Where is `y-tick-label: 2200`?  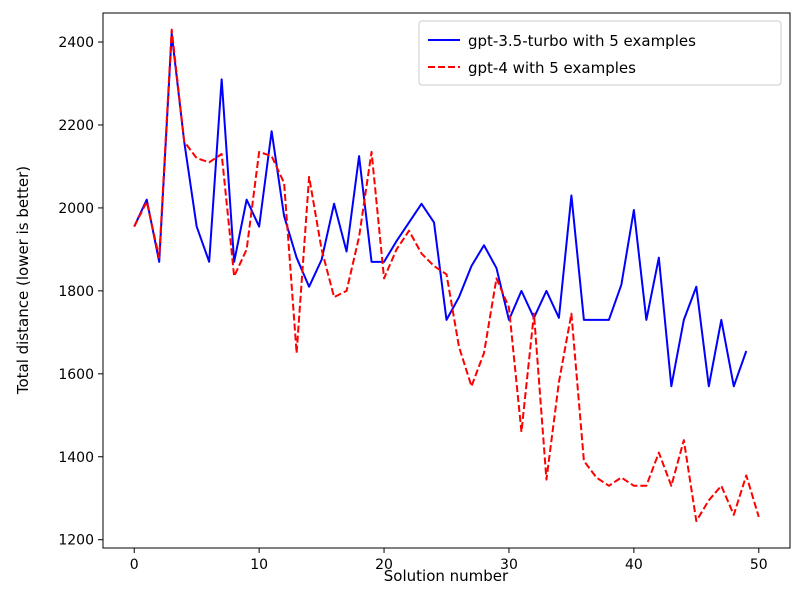 y-tick-label: 2200 is located at coordinates (76, 126).